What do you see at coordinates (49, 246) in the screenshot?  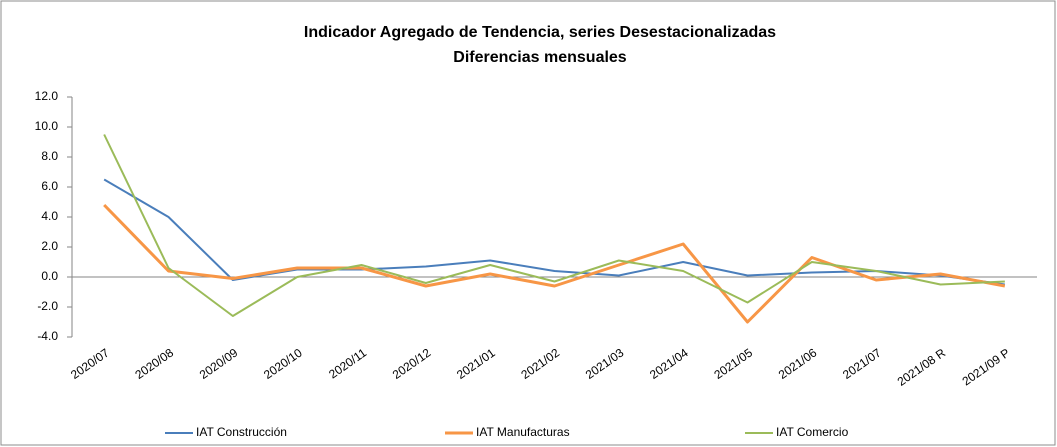 I see `y-tick-label: 2.0` at bounding box center [49, 246].